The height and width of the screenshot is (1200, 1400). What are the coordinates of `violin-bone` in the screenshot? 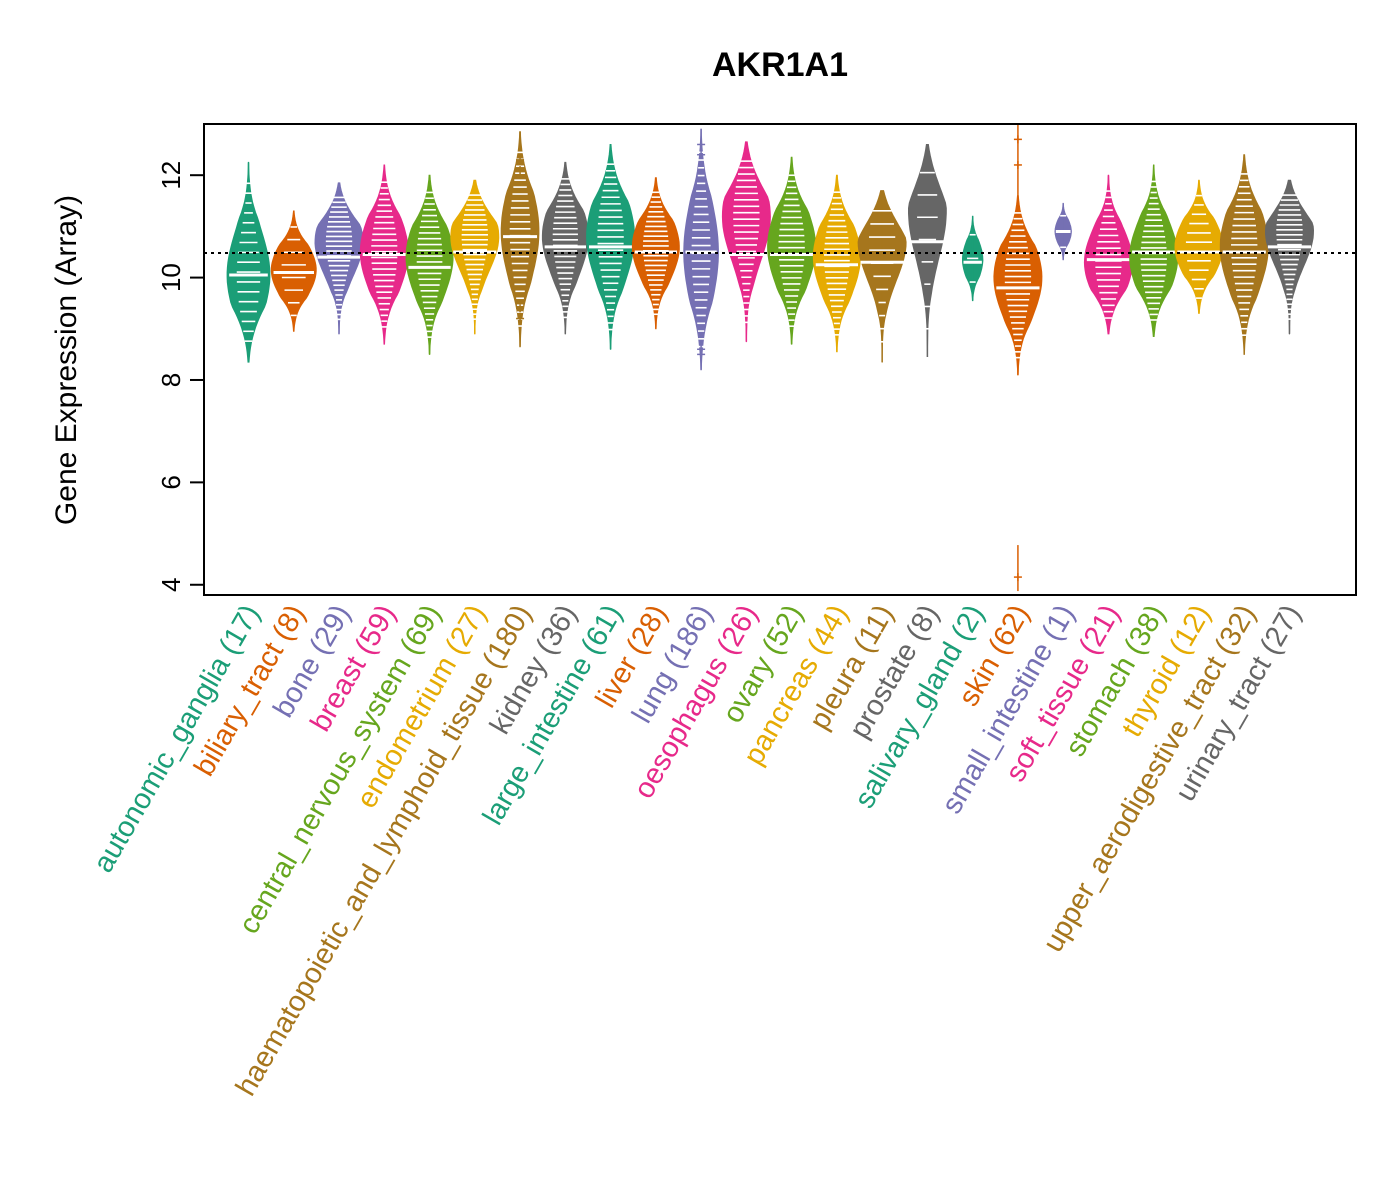 It's located at (339, 258).